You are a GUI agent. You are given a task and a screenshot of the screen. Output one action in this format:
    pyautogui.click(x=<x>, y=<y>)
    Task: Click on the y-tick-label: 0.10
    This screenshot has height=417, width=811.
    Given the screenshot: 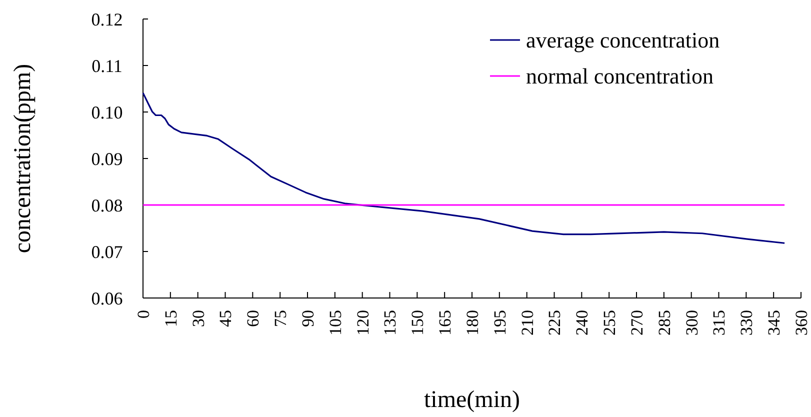 What is the action you would take?
    pyautogui.click(x=107, y=112)
    